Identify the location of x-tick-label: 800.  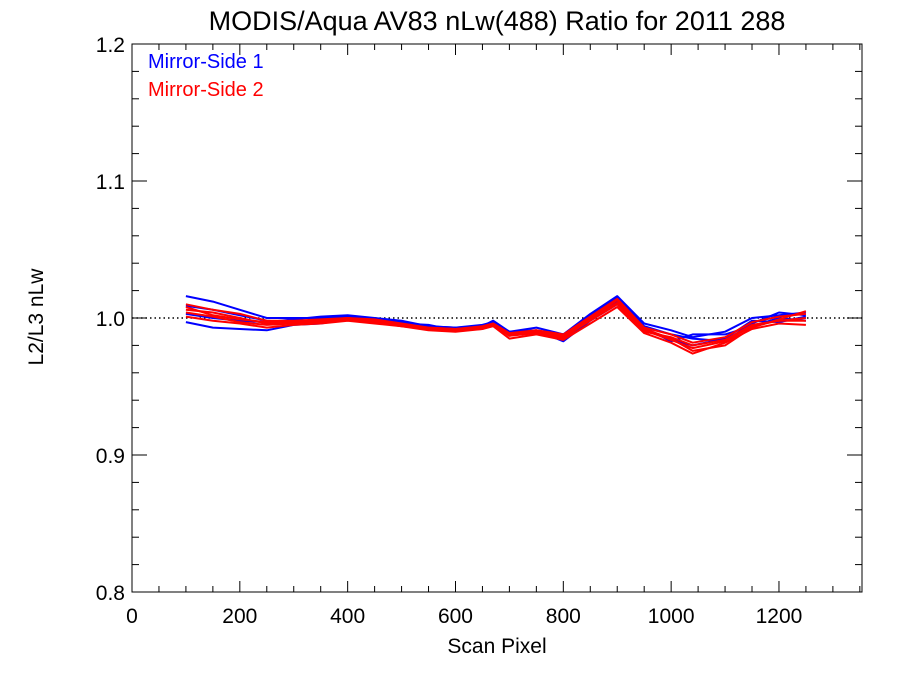
(563, 616).